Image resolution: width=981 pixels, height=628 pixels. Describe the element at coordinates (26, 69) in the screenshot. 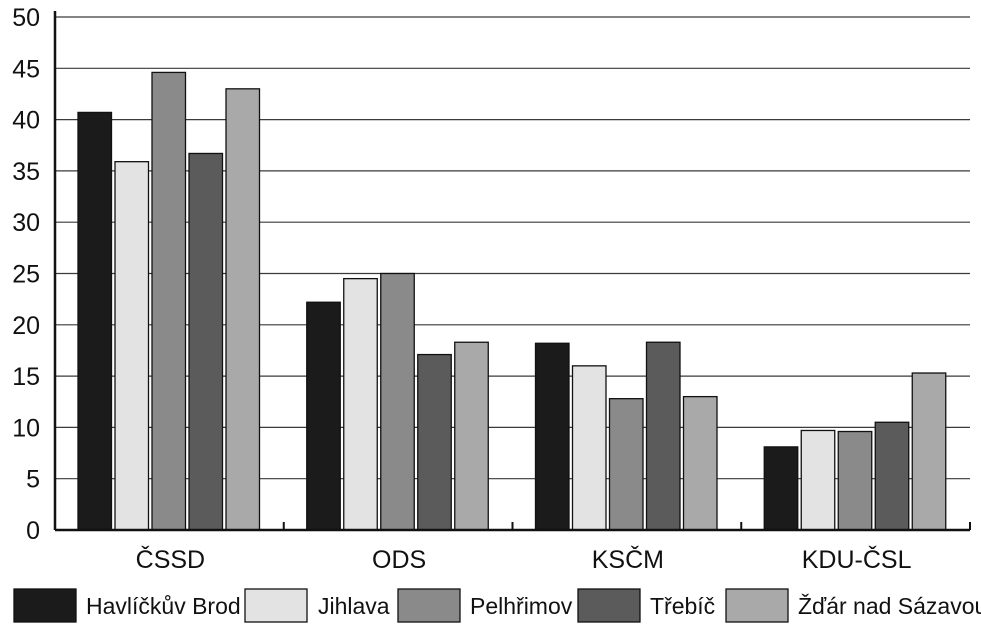

I see `y-tick-label: 45` at that location.